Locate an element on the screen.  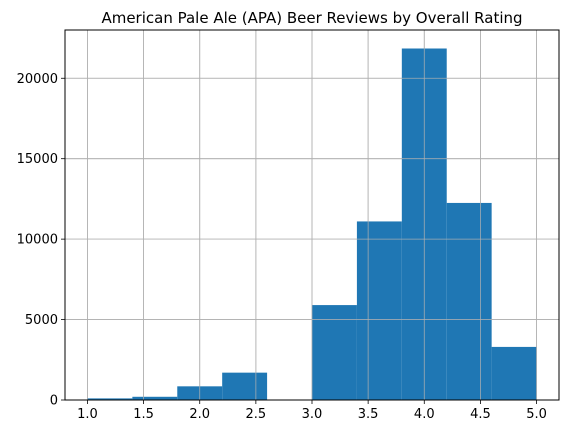
x-tick-label: 2.5 is located at coordinates (256, 414).